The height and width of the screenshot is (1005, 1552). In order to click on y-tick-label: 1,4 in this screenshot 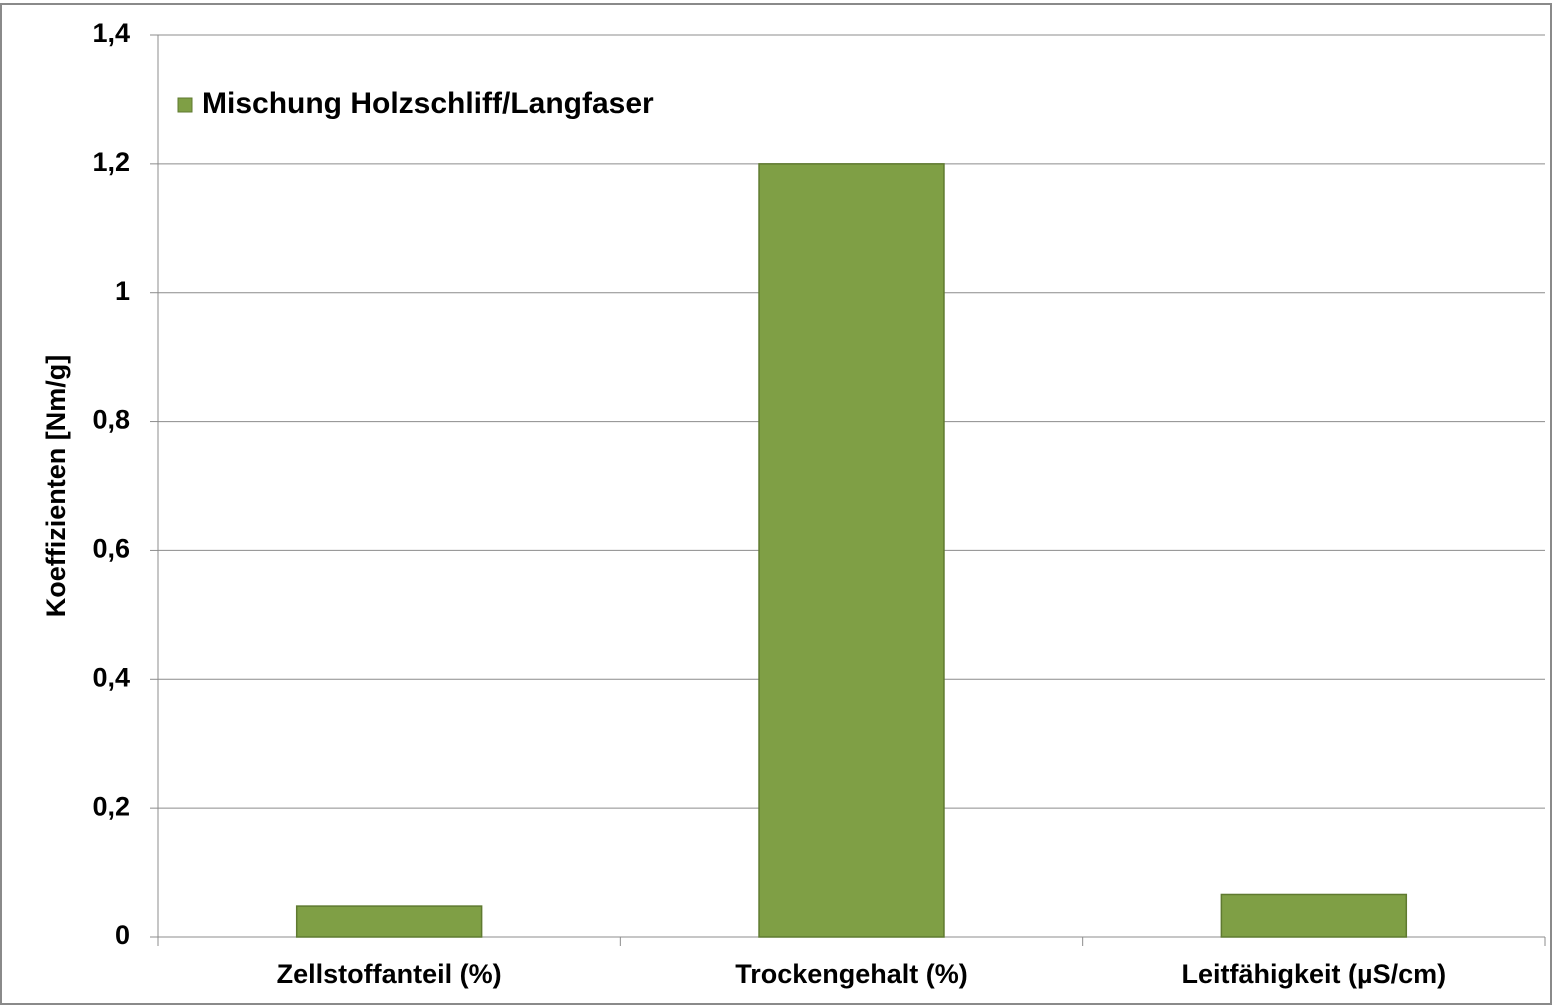, I will do `click(111, 33)`.